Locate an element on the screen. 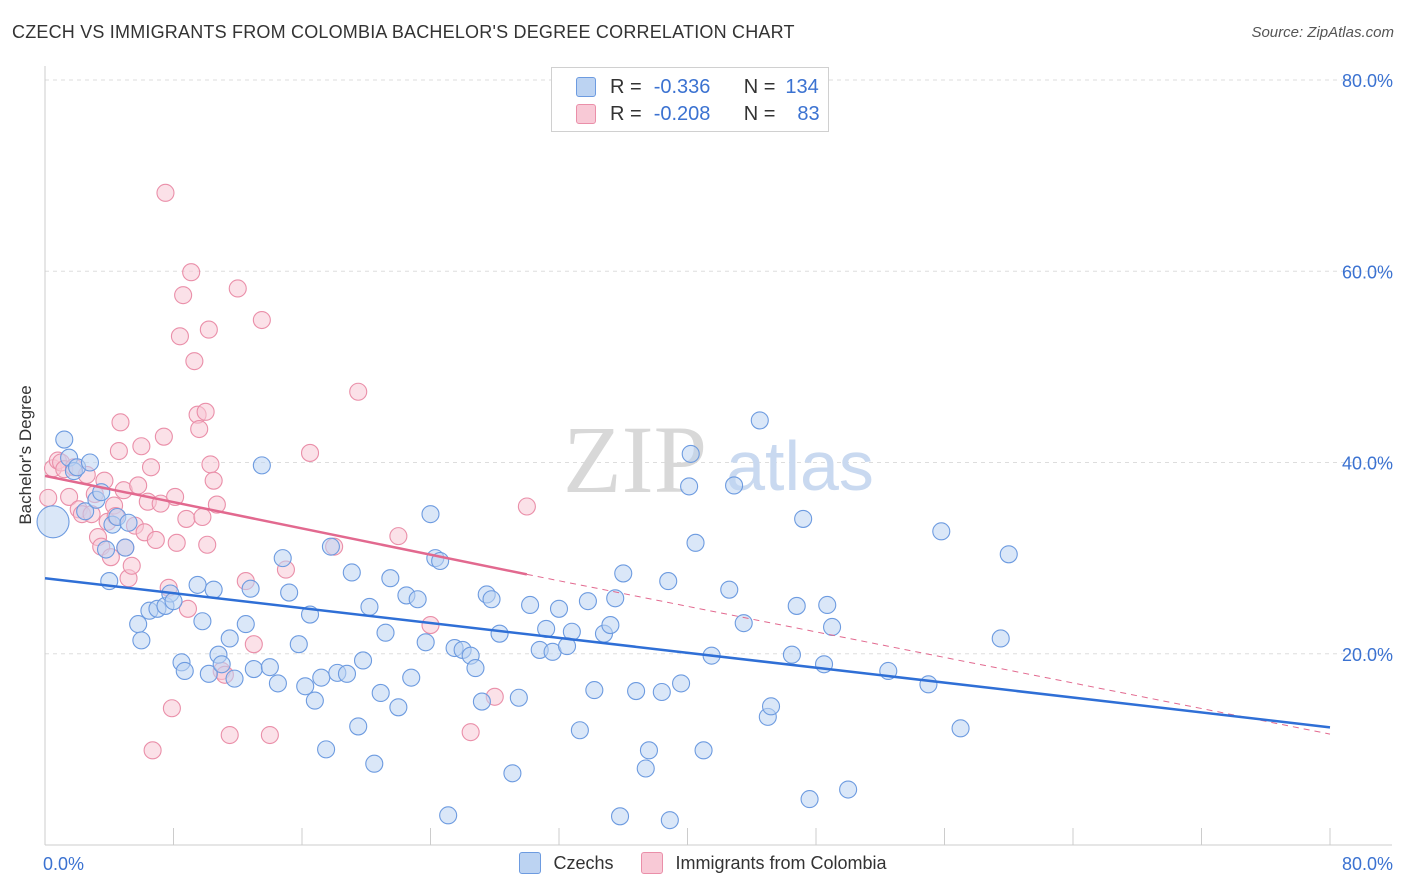  trendline-colombia is located at coordinates (286, 525).